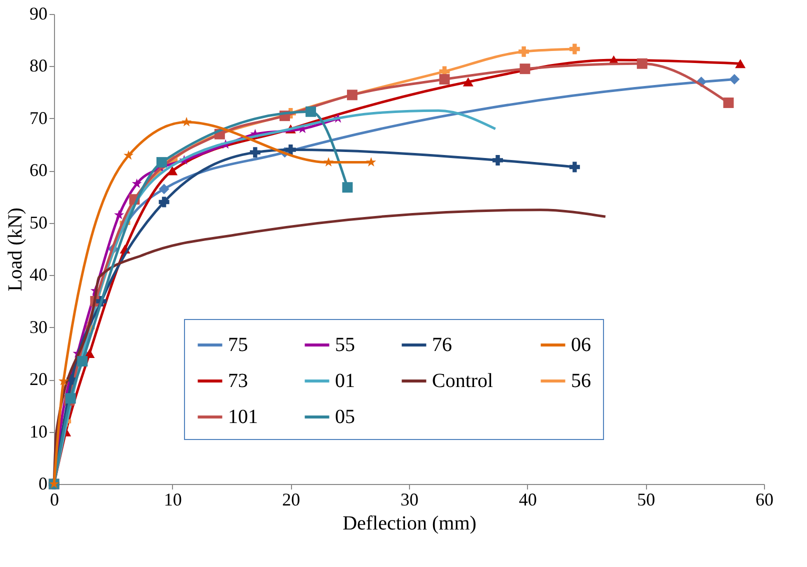 This screenshot has height=567, width=807. What do you see at coordinates (765, 500) in the screenshot?
I see `x-tick-label: 60` at bounding box center [765, 500].